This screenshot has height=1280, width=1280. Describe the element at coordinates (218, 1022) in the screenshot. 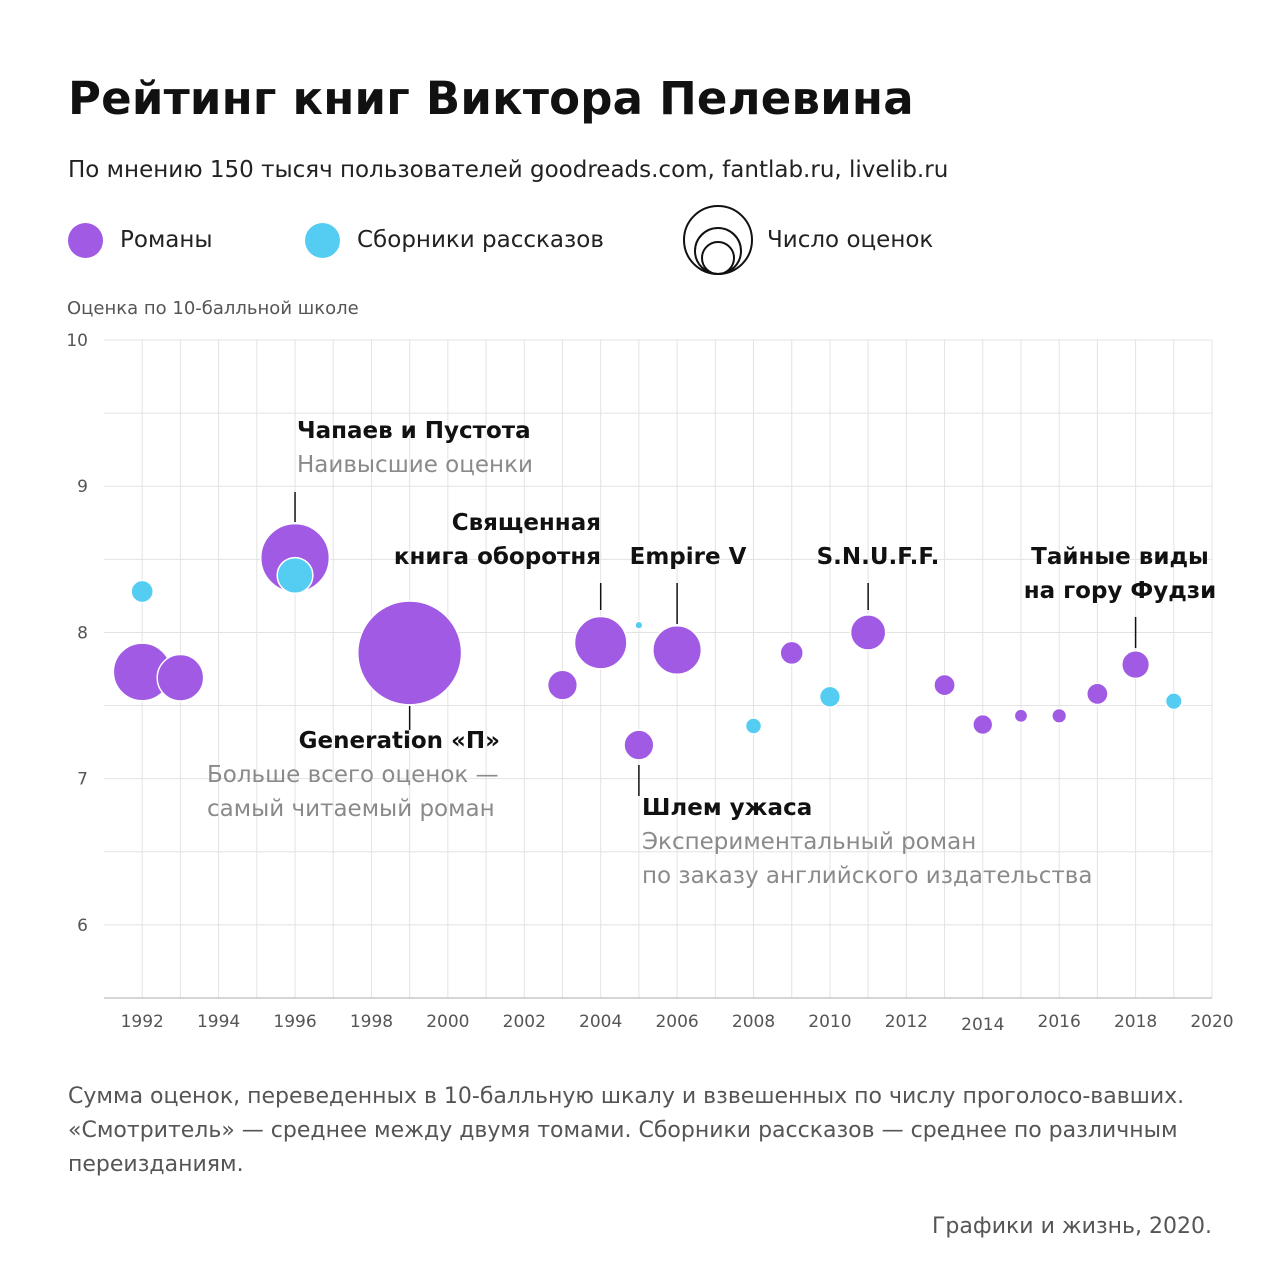

I see `x-tick-label: 1994` at that location.